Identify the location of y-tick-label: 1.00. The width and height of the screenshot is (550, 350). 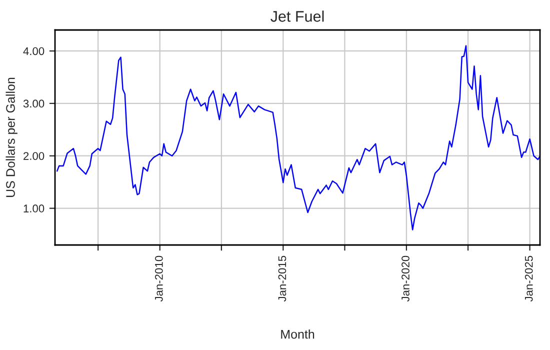
(34, 208).